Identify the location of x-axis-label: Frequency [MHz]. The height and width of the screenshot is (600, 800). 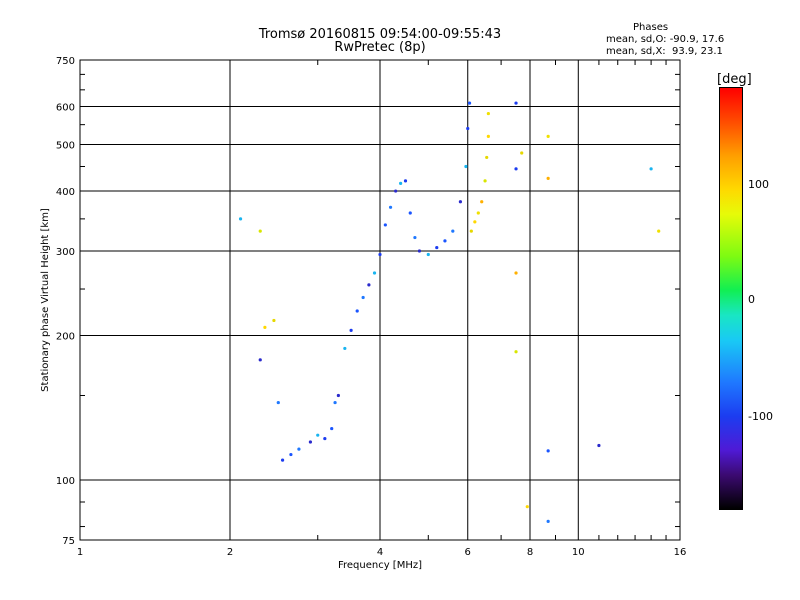
(380, 565).